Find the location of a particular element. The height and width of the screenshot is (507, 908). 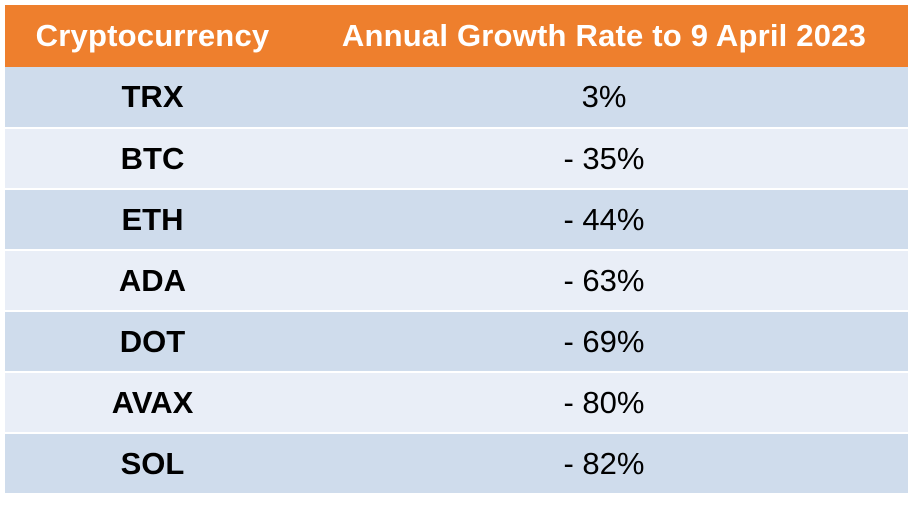

rate-cell: - 35% is located at coordinates (604, 159).